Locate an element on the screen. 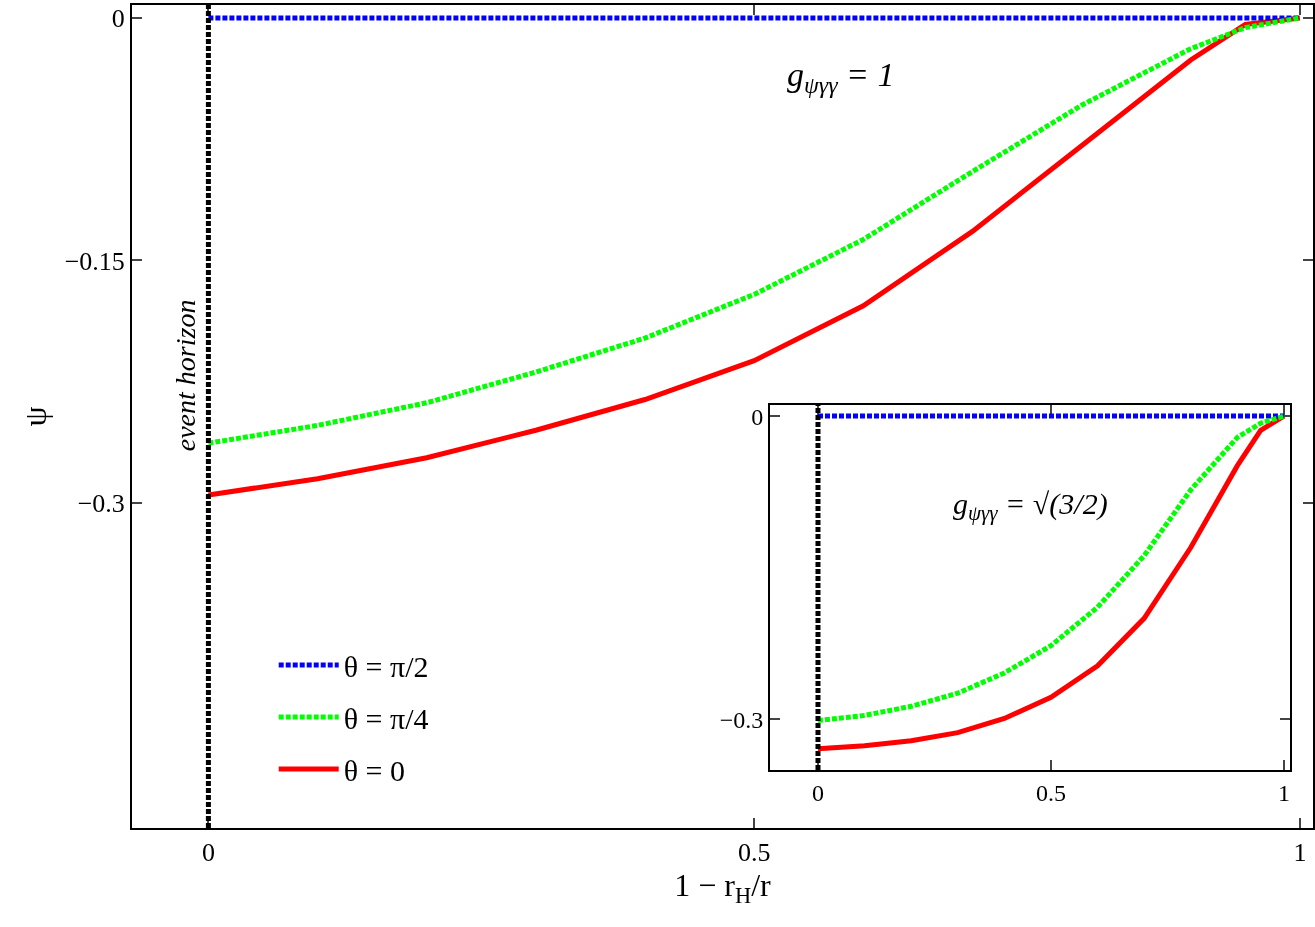 This screenshot has width=1315, height=927. ref-line-label: event horizon is located at coordinates (185, 375).